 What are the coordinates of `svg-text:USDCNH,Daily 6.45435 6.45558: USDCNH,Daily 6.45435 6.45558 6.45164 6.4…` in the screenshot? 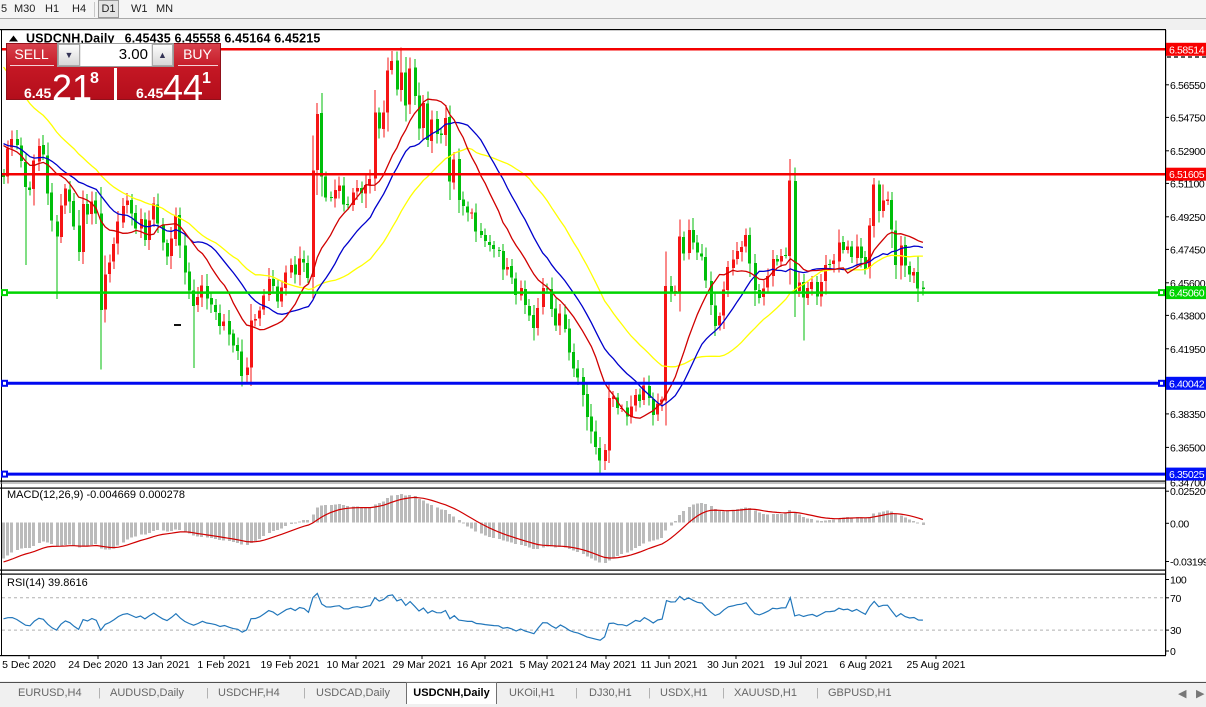 It's located at (173, 39).